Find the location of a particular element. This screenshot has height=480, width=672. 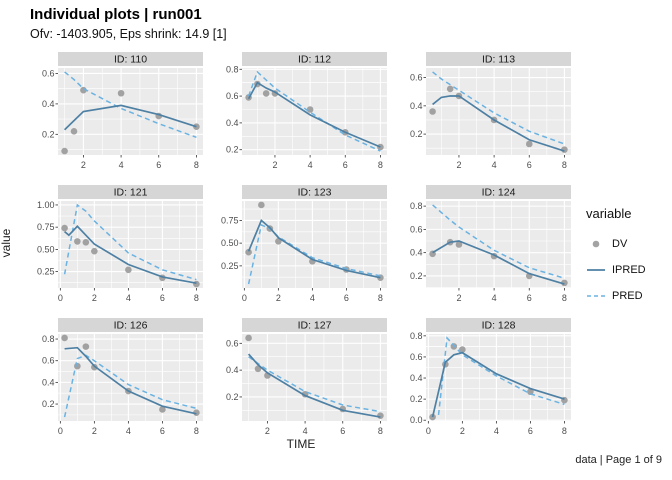

ipred-line-icon is located at coordinates (596, 270).